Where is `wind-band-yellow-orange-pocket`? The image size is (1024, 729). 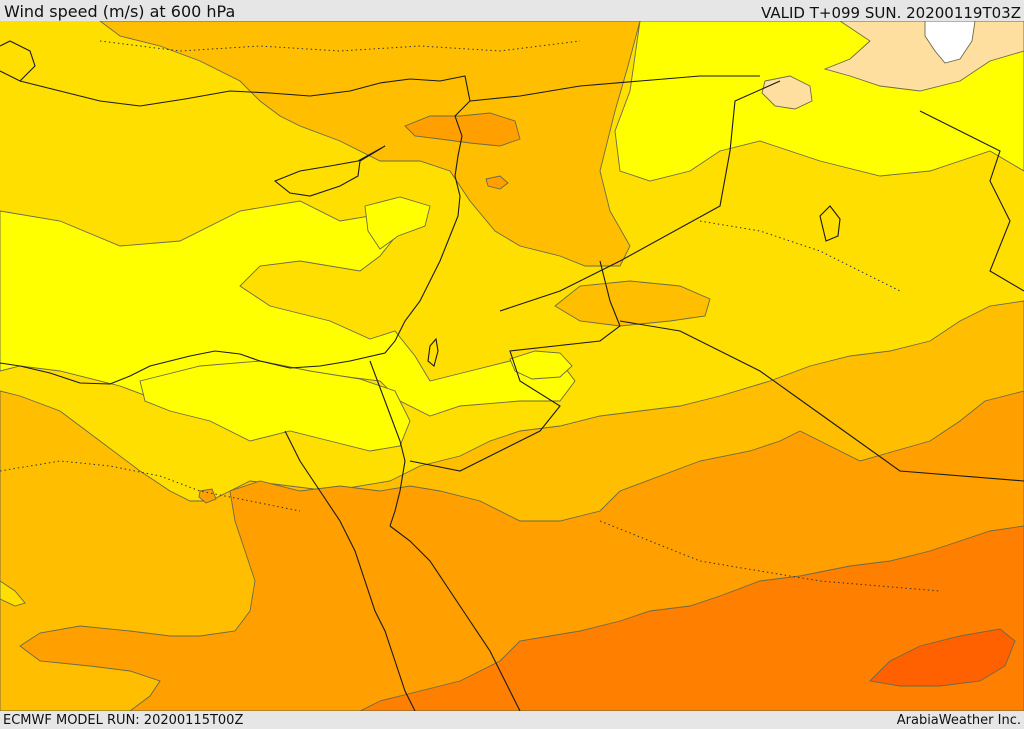
wind-band-yellow-orange-pocket is located at coordinates (632, 303).